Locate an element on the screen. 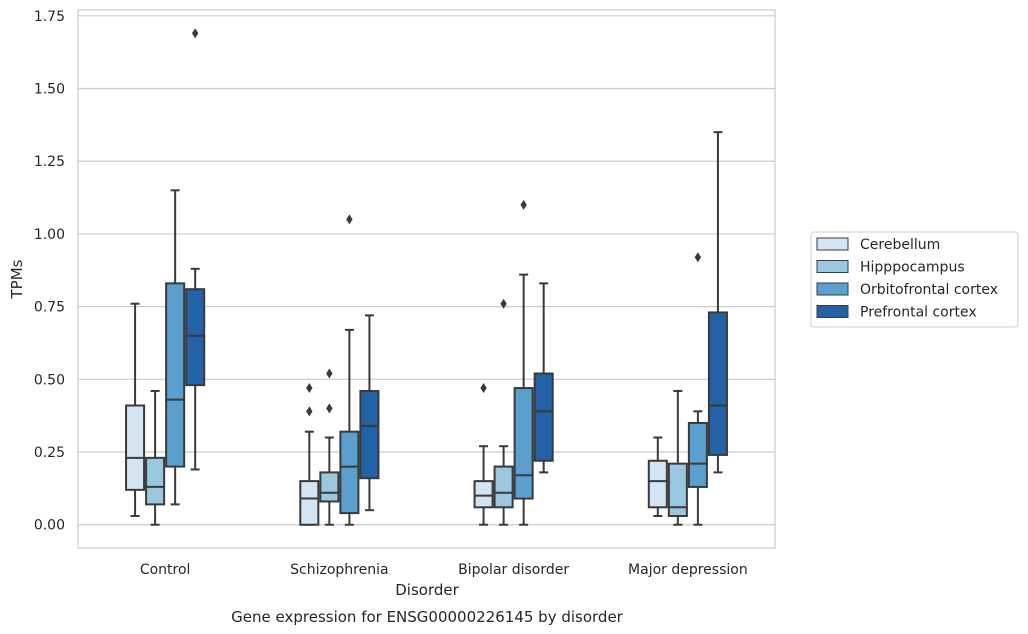 The width and height of the screenshot is (1028, 634). y-tick-label: 0.25 is located at coordinates (49, 453).